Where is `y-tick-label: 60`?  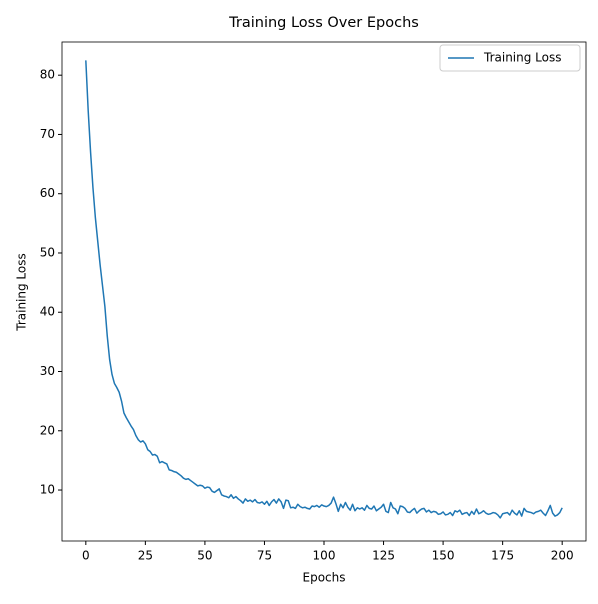
y-tick-label: 60 is located at coordinates (47, 193).